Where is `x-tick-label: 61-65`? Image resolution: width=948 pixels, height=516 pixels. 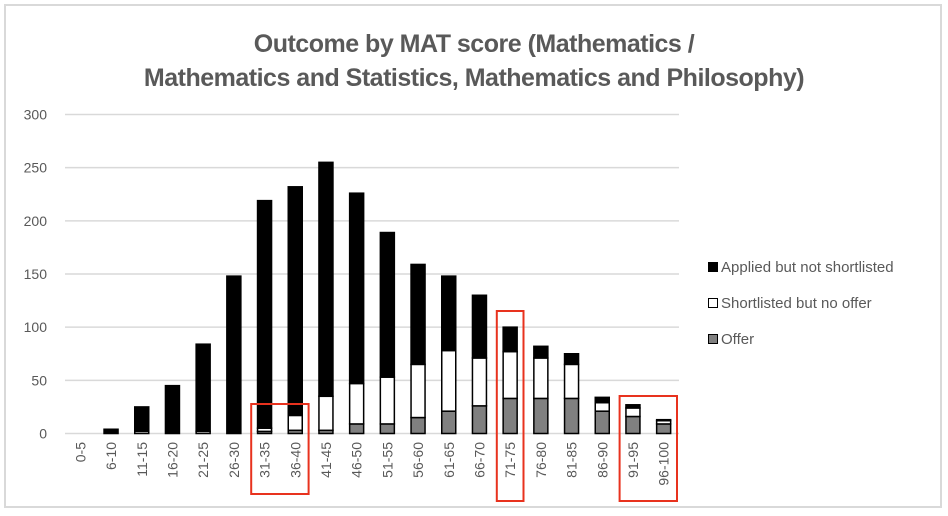 x-tick-label: 61-65 is located at coordinates (449, 460).